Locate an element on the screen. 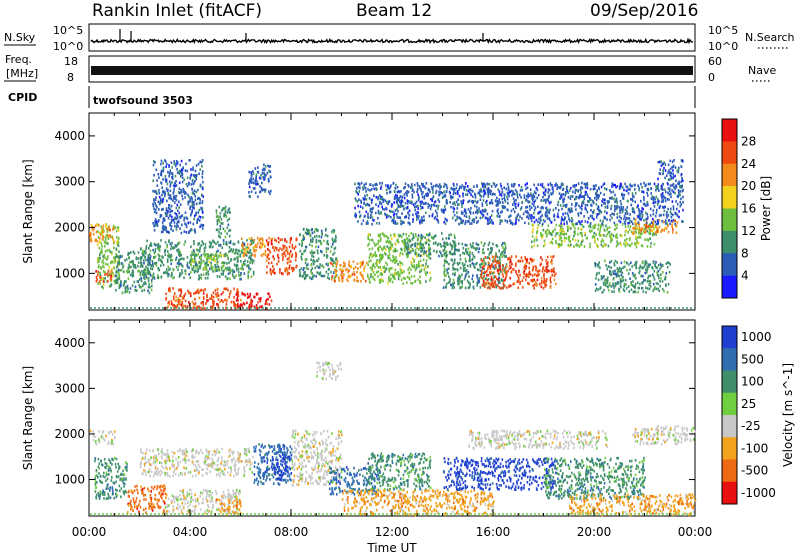 This screenshot has height=554, width=800. power-colorbar-tick: 12 is located at coordinates (748, 231).